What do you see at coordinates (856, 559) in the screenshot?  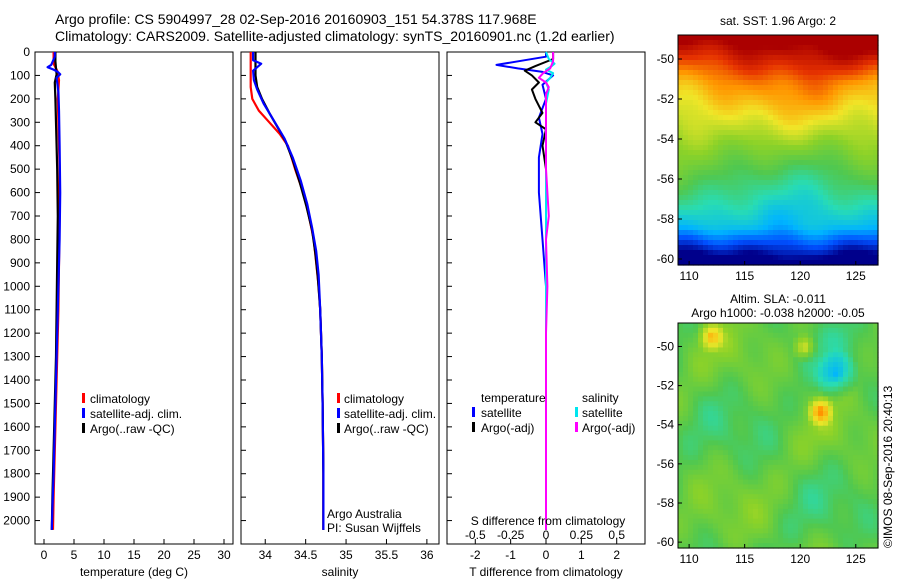 I see `lon-tick-label: 125` at bounding box center [856, 559].